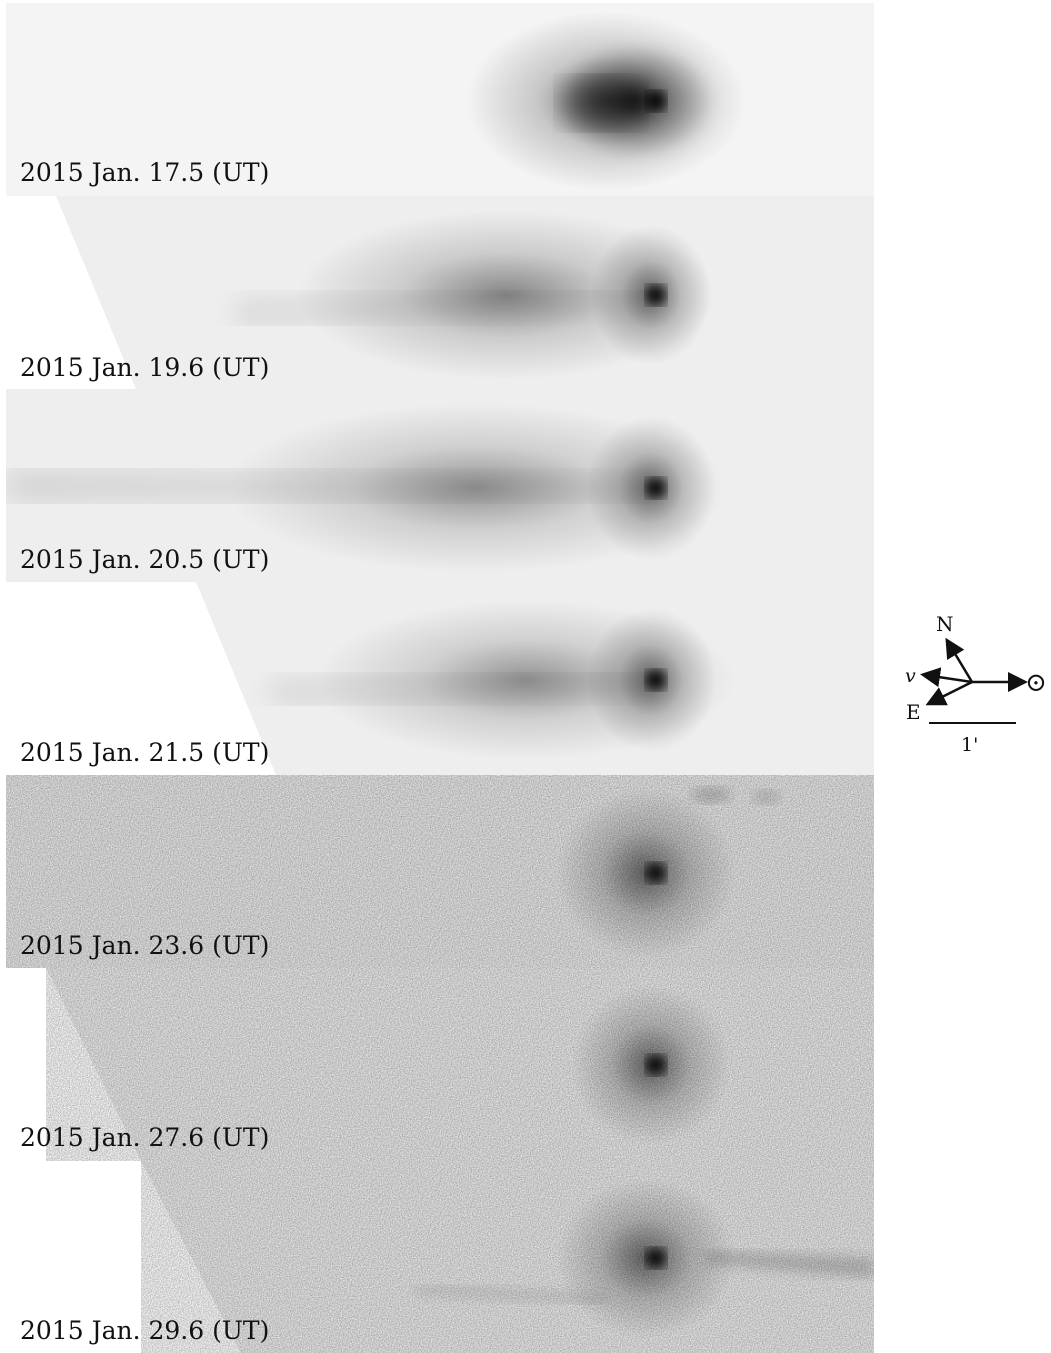 This screenshot has height=1353, width=1051. What do you see at coordinates (440, 99) in the screenshot?
I see `panel-1-image` at bounding box center [440, 99].